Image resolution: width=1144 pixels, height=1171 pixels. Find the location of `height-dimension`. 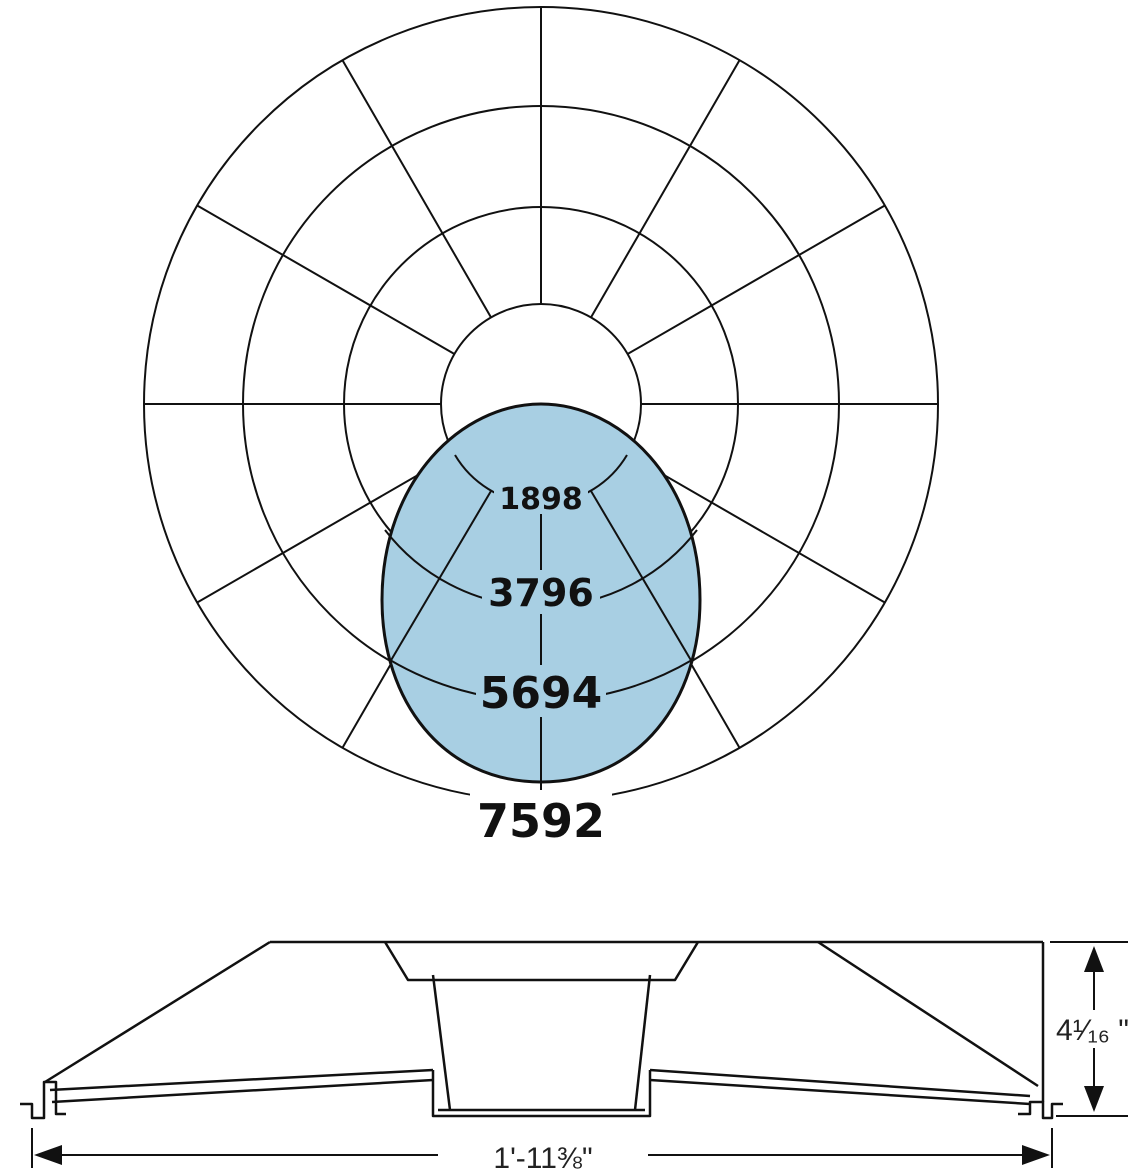

height-dimension is located at coordinates (1089, 1029).